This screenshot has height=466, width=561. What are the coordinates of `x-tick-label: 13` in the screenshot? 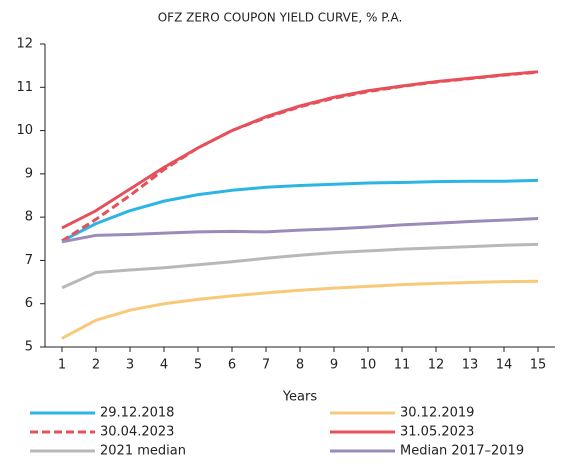 It's located at (470, 365).